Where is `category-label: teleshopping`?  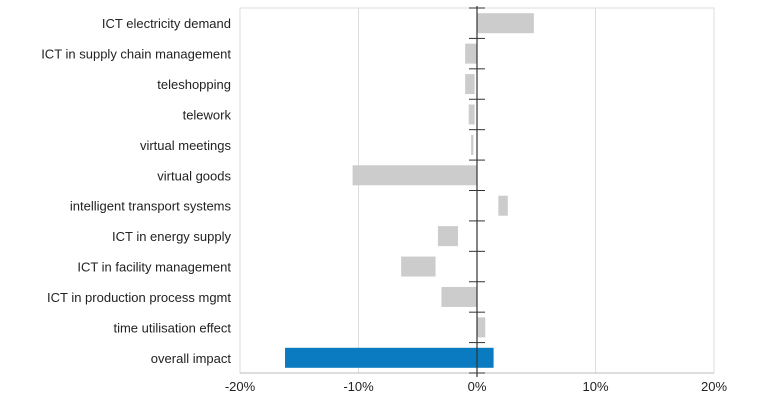
category-label: teleshopping is located at coordinates (194, 84).